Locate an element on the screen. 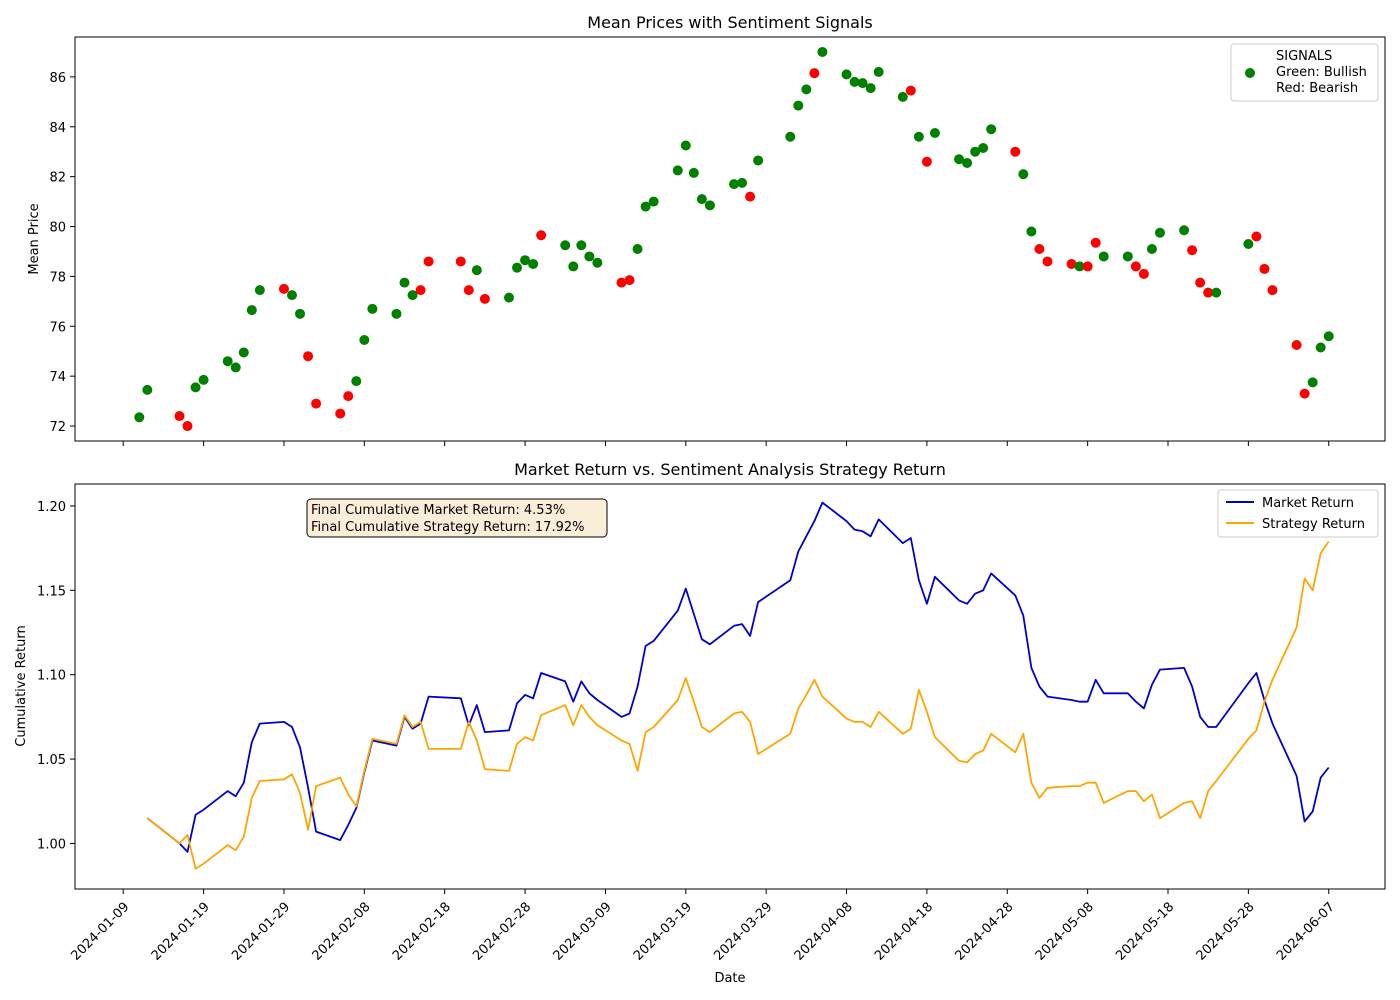 The width and height of the screenshot is (1400, 1000). y-tick-label: 72 is located at coordinates (57, 427).